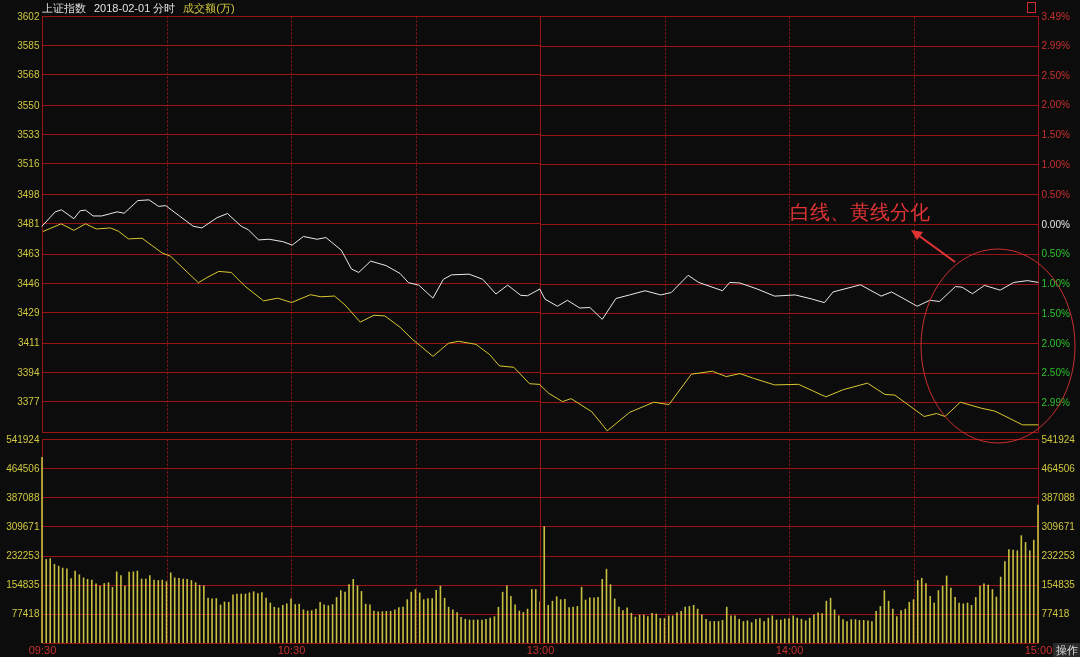  Describe the element at coordinates (28, 283) in the screenshot. I see `y-tick-label: 3446` at that location.